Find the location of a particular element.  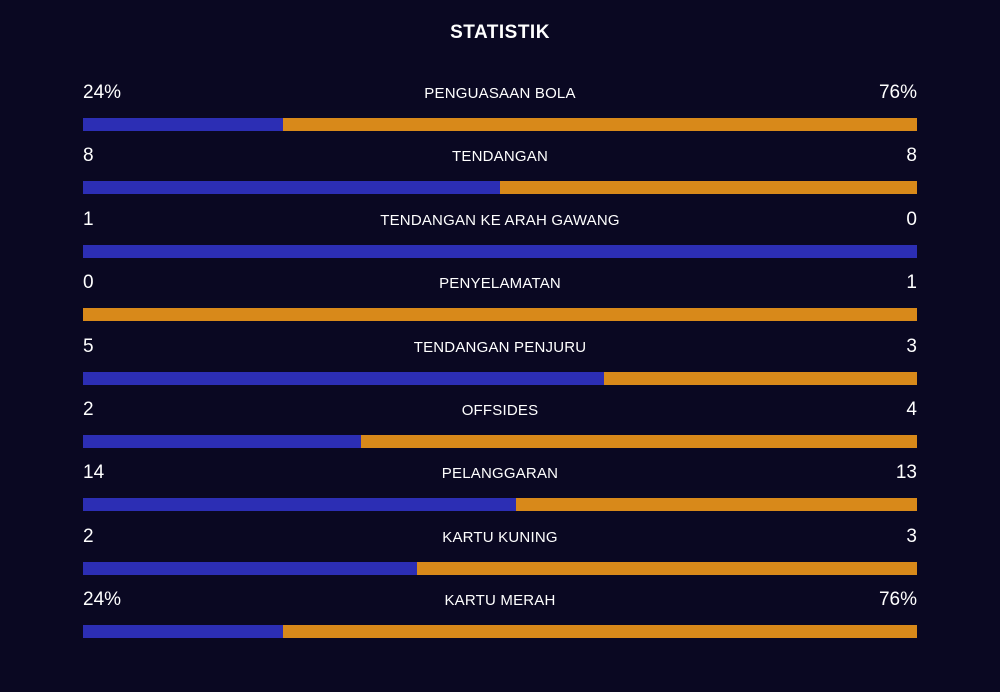

stat-values: 2 OFFSIDES 4 is located at coordinates (500, 411).